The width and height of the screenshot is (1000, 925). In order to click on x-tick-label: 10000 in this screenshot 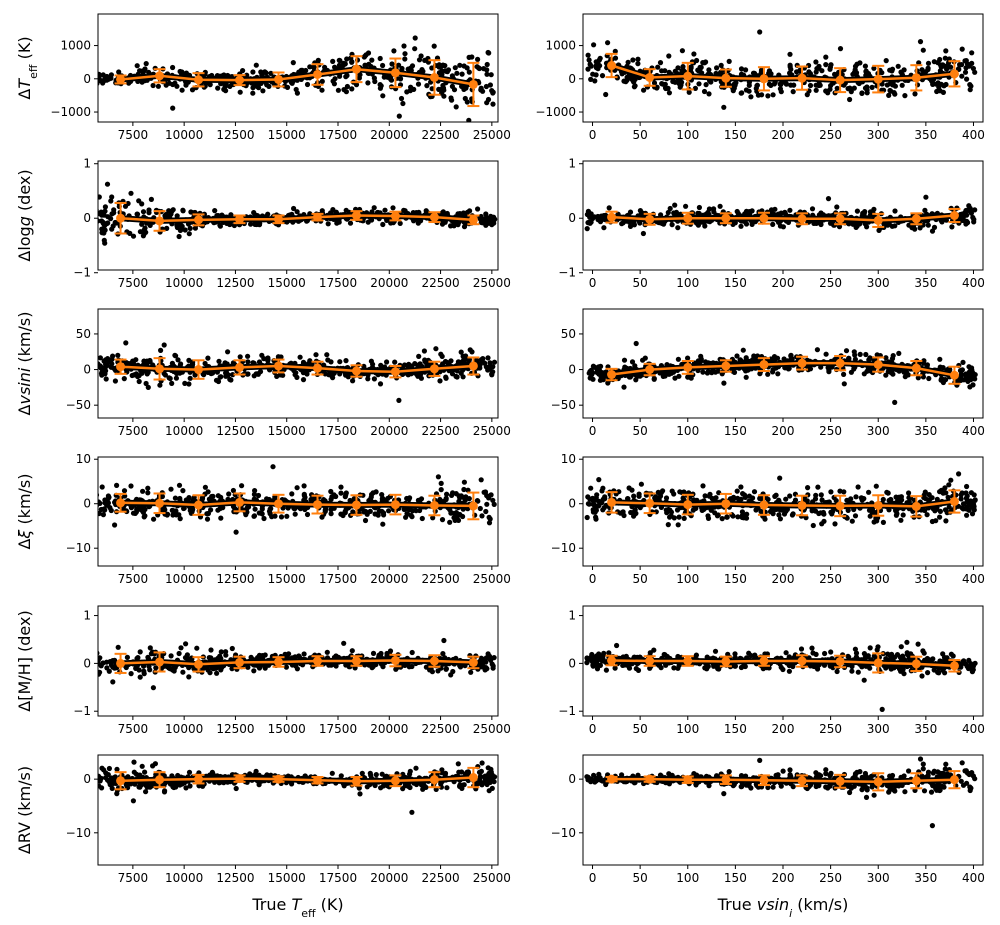, I will do `click(184, 579)`.